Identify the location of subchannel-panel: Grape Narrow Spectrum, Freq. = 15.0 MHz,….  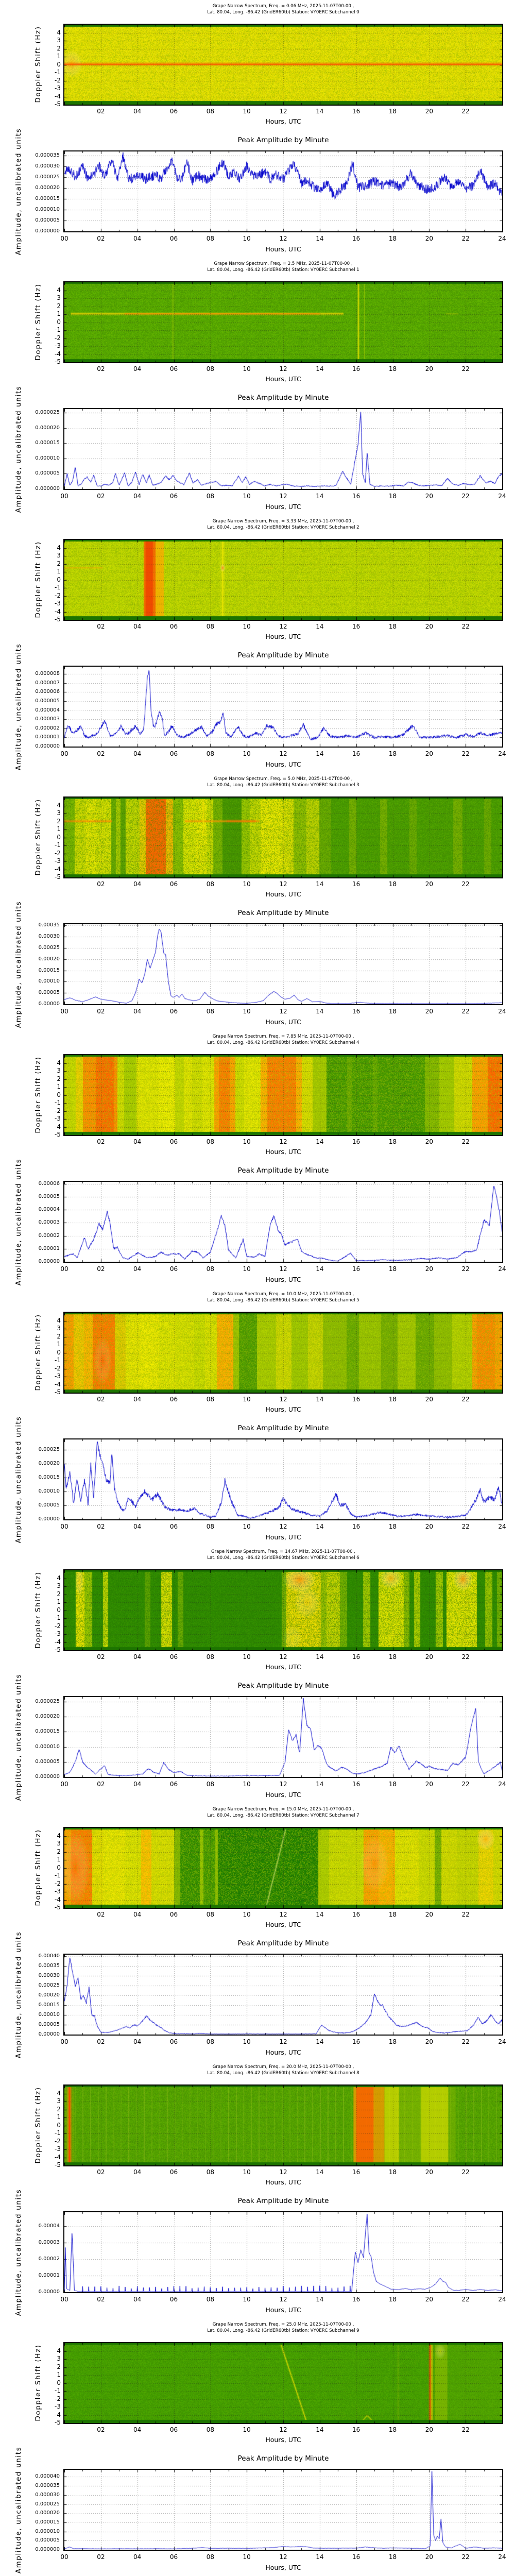
(257, 1932).